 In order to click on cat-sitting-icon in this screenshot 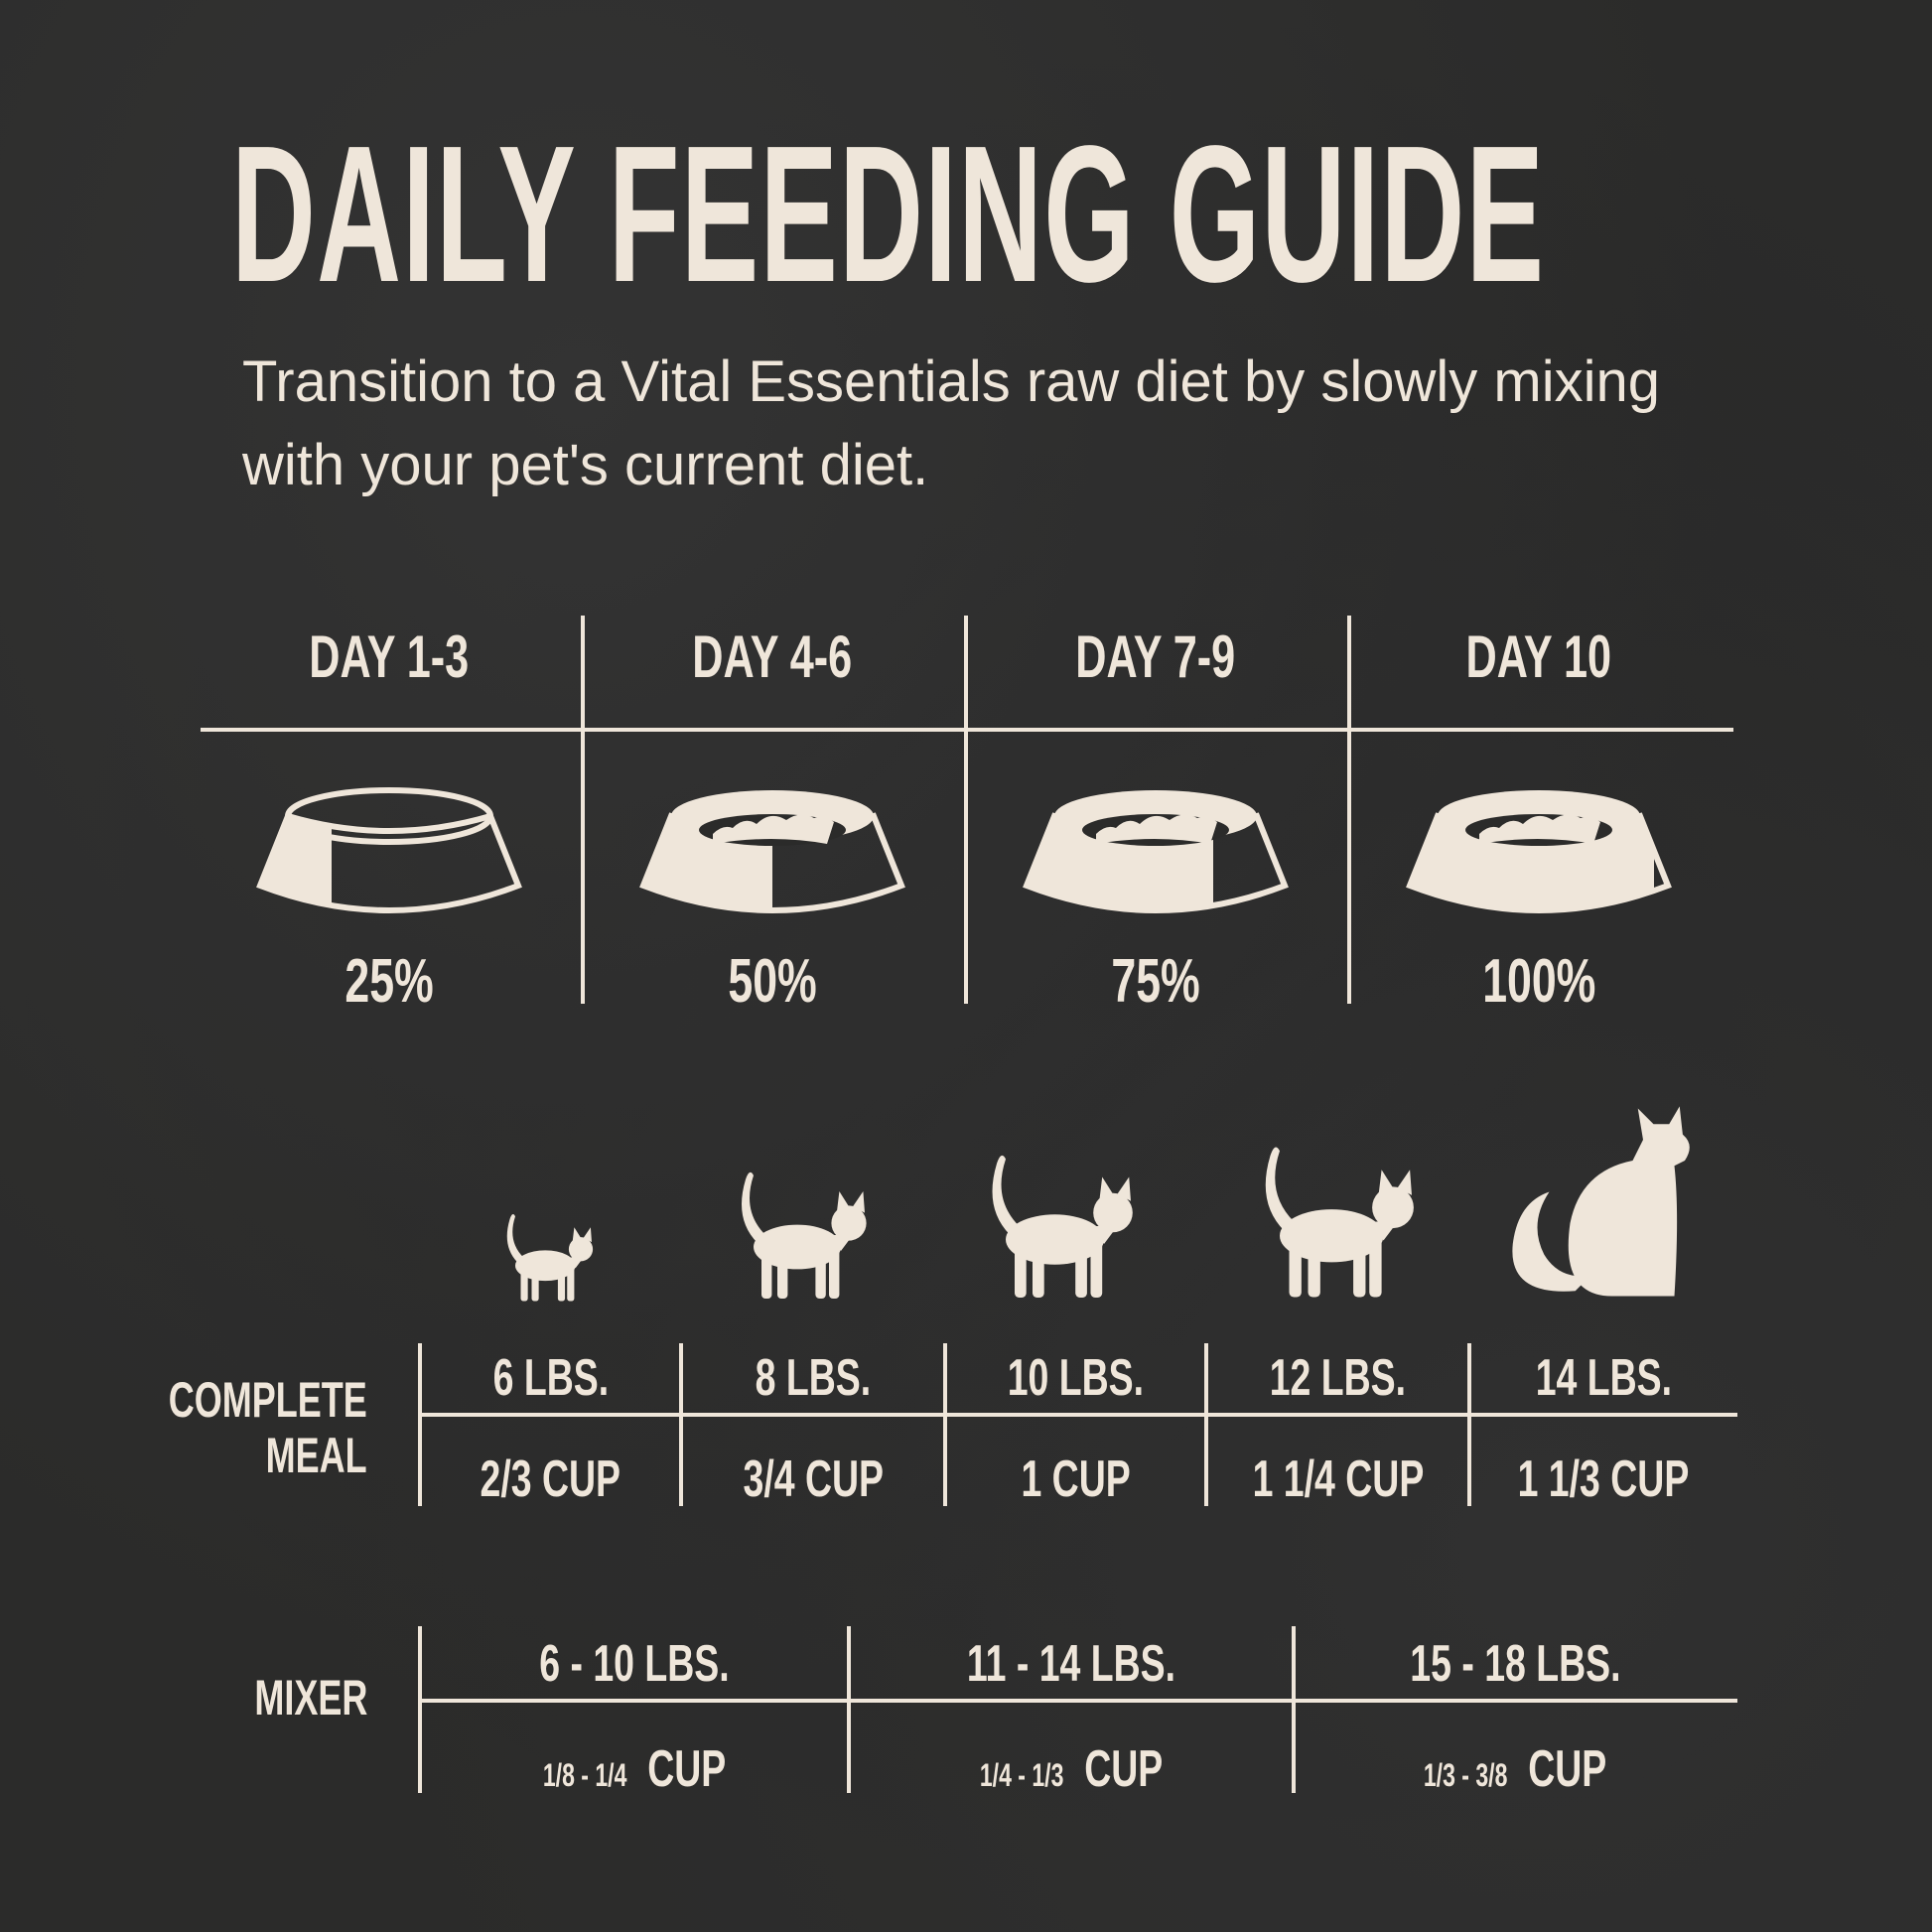, I will do `click(1601, 1201)`.